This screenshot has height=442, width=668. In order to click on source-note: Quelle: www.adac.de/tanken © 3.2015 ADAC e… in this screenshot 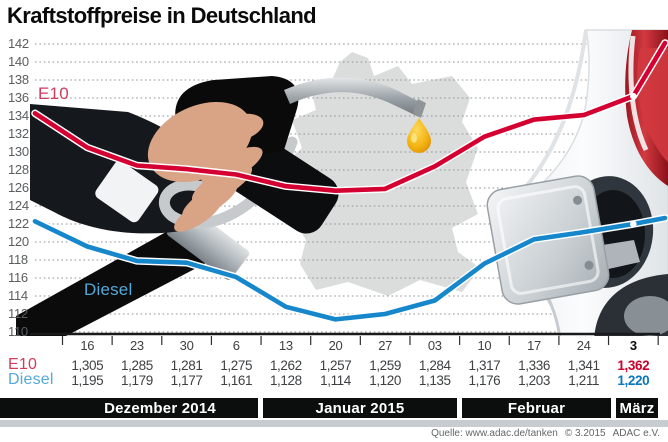, I will do `click(545, 433)`.